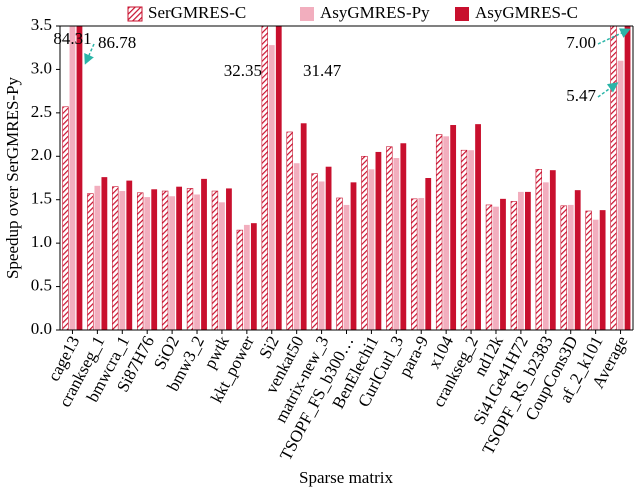  I want to click on value-label: 32.35, so click(243, 70).